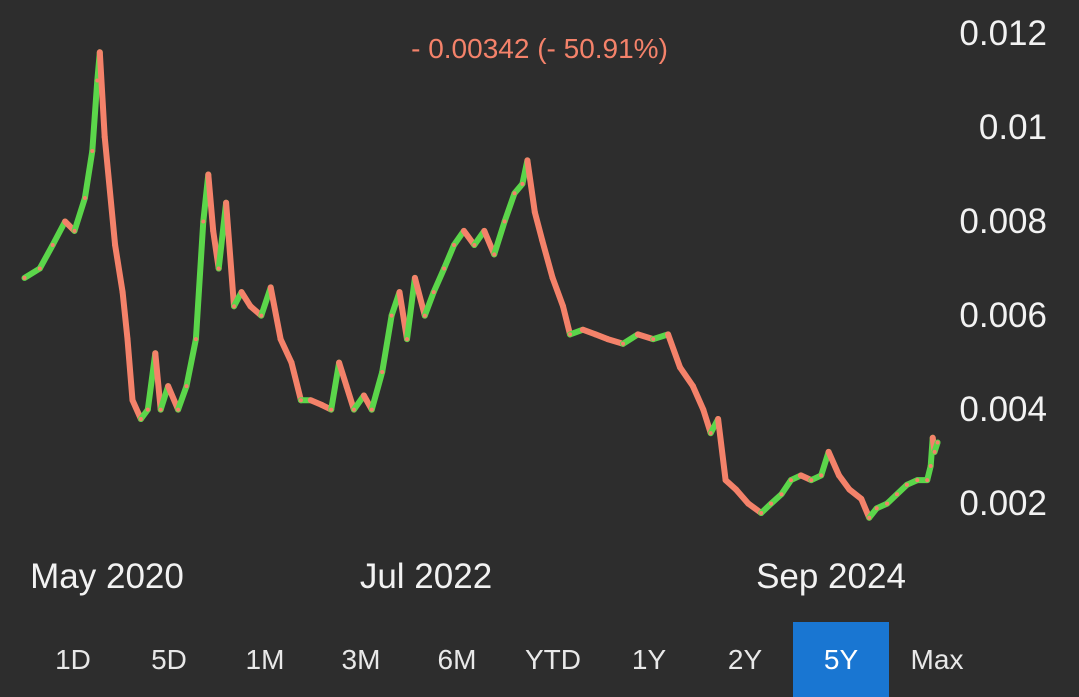 Image resolution: width=1079 pixels, height=697 pixels. I want to click on range-tab-6m: 6M, so click(457, 659).